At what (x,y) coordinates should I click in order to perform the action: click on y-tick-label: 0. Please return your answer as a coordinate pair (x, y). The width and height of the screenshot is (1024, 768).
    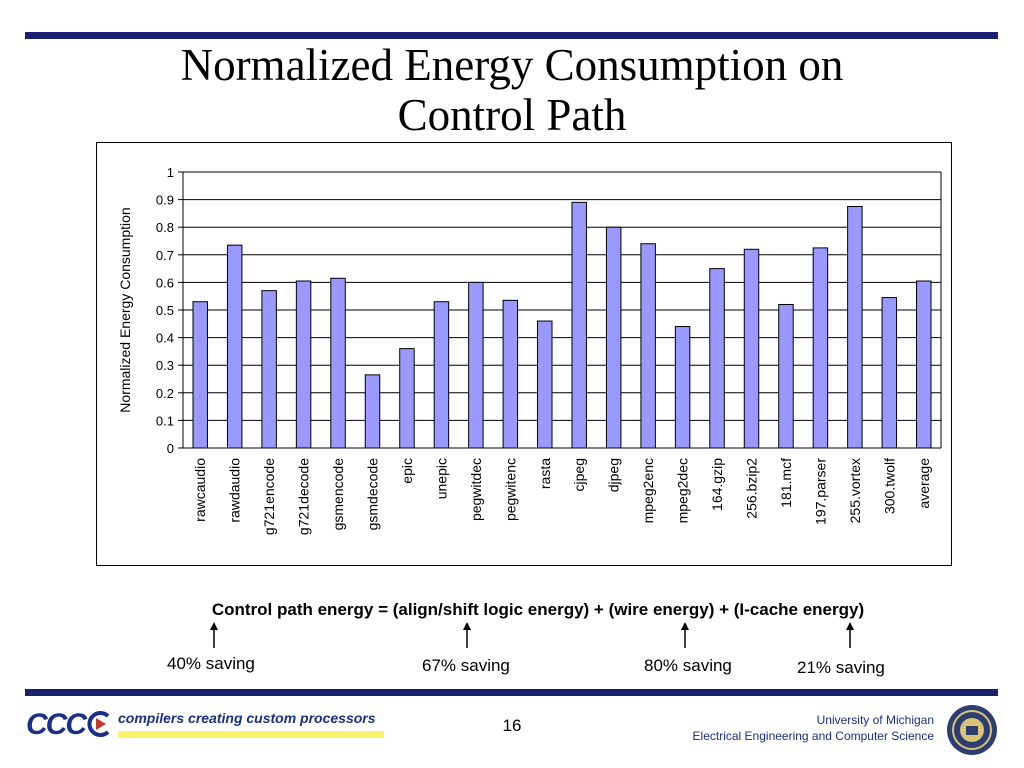
    Looking at the image, I should click on (170, 448).